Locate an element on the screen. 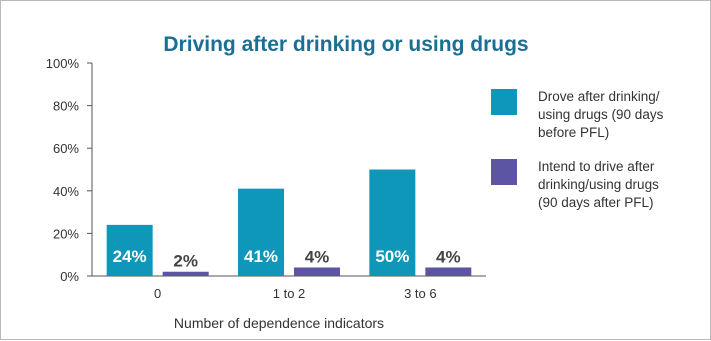  y-tick-label: 60% is located at coordinates (66, 148).